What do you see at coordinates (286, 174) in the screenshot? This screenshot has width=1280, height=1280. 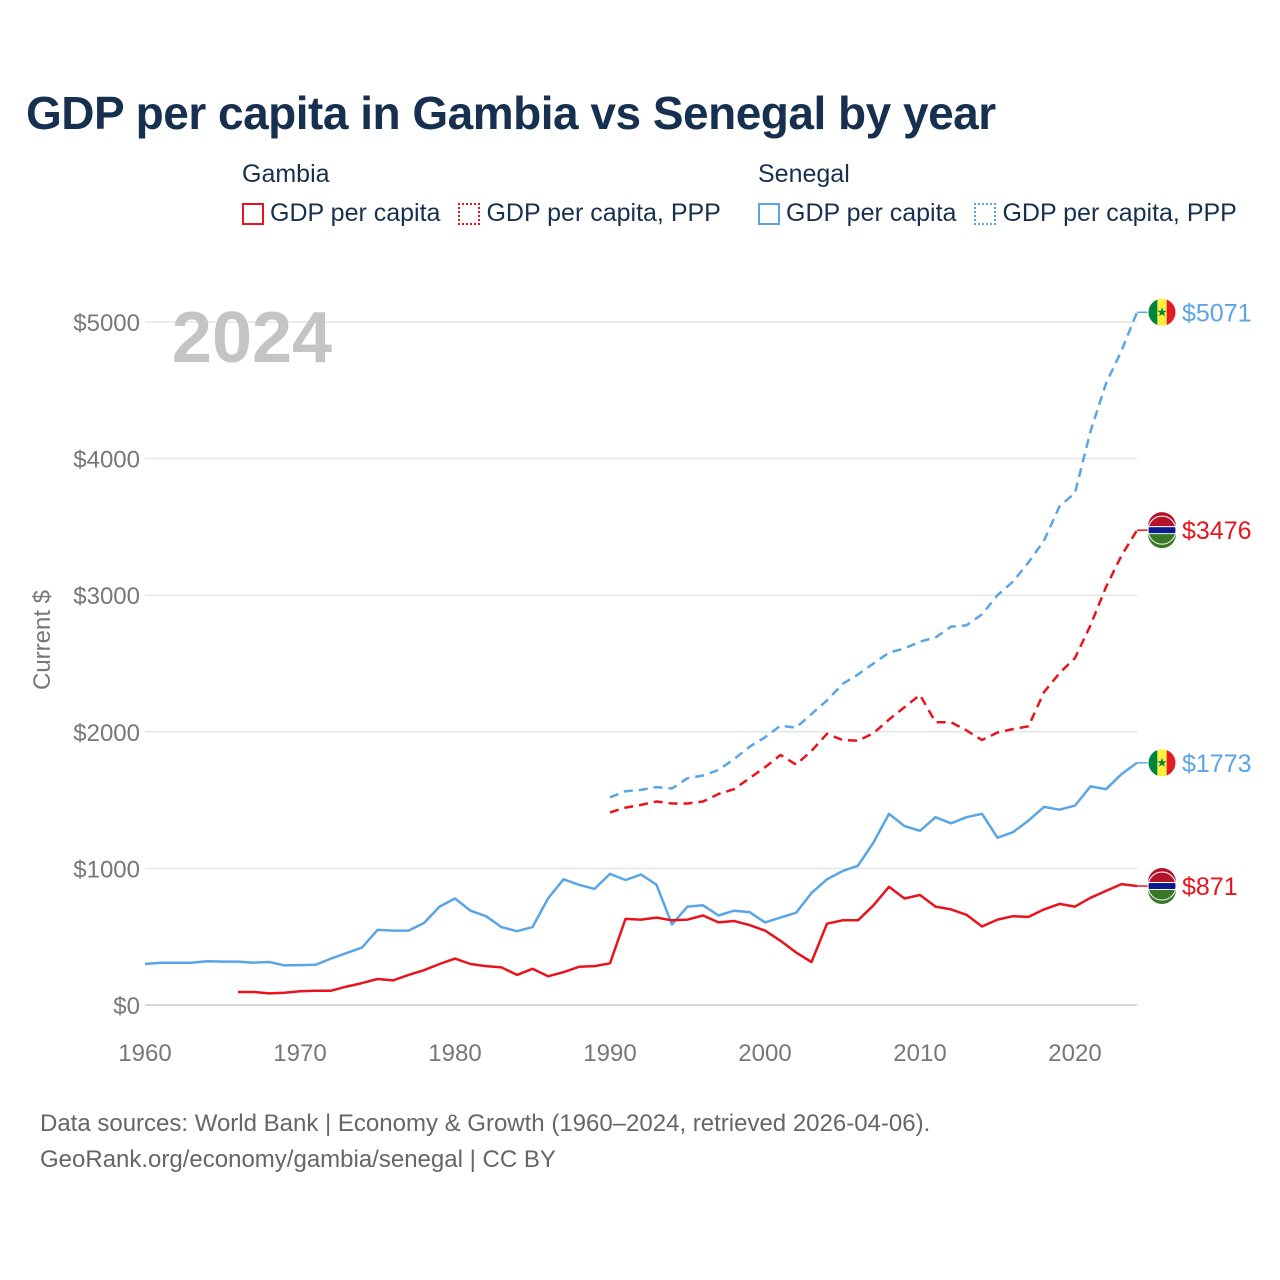 I see `legend-group-name: Gambia` at bounding box center [286, 174].